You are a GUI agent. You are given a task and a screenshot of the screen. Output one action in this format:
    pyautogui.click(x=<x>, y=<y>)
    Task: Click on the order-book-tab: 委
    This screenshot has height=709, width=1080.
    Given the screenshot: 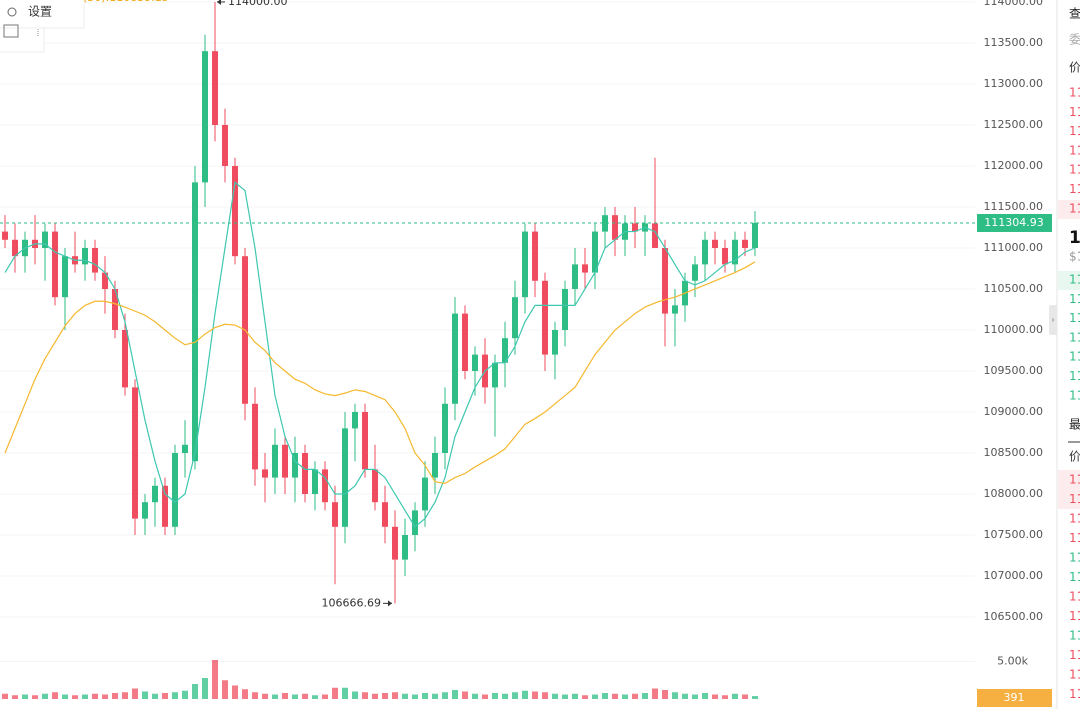 What is the action you would take?
    pyautogui.click(x=1074, y=40)
    